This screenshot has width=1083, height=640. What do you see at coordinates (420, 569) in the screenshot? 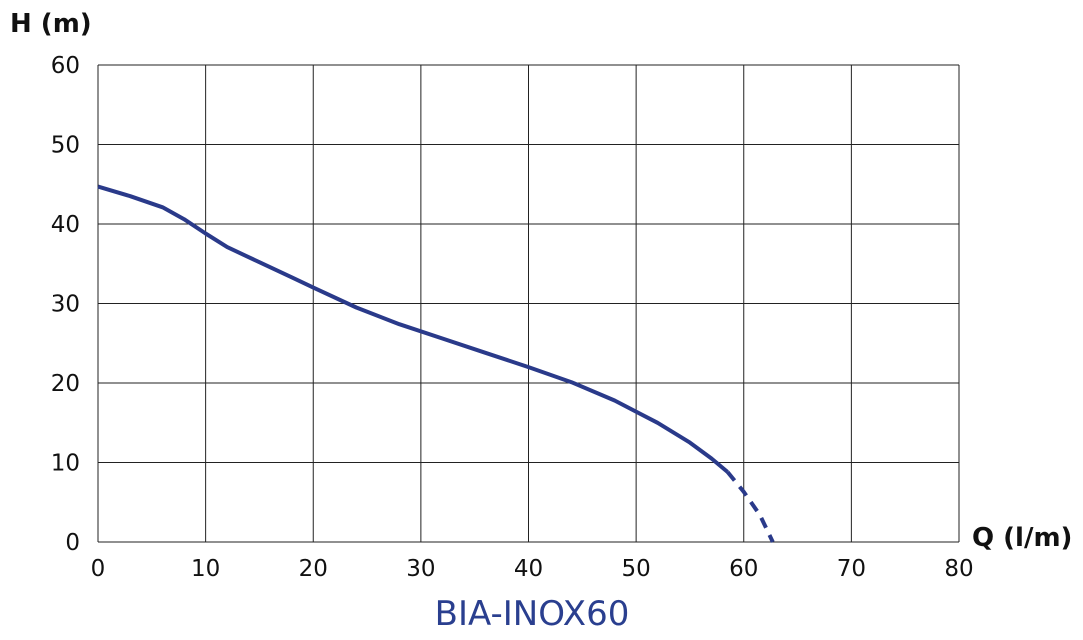
I see `x-tick-label: 30` at bounding box center [420, 569].